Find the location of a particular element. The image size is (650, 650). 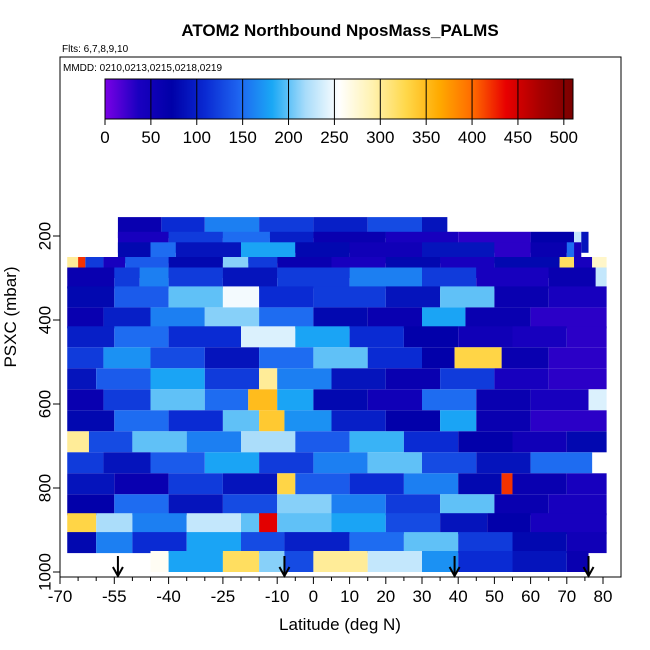

x-tick-label: -55 is located at coordinates (114, 596).